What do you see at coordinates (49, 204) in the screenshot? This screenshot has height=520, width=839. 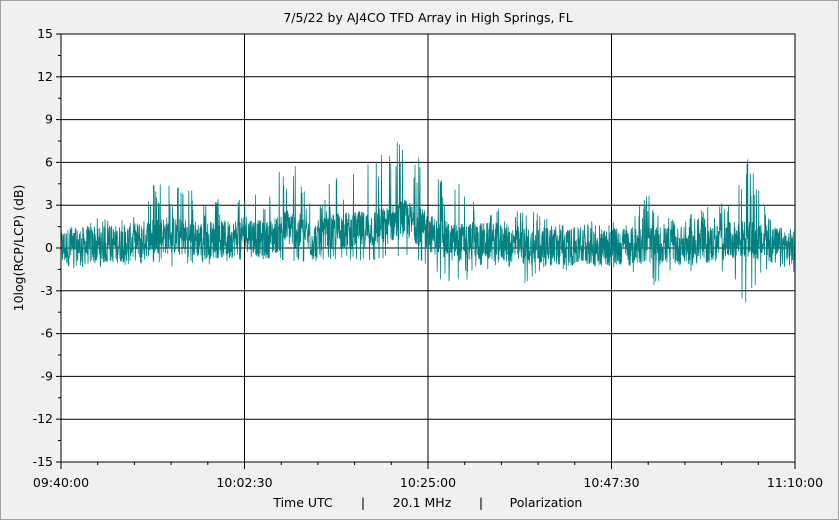 I see `y-tick-label: 3` at bounding box center [49, 204].